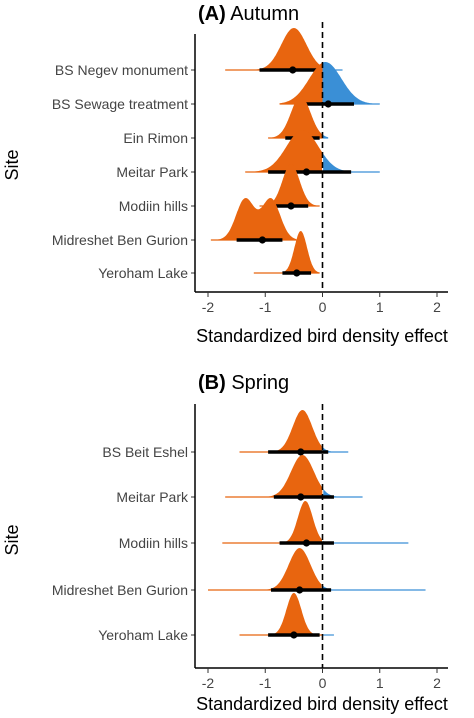 The image size is (474, 718). Describe the element at coordinates (325, 136) in the screenshot. I see `density-positive-ein-rimon` at that location.